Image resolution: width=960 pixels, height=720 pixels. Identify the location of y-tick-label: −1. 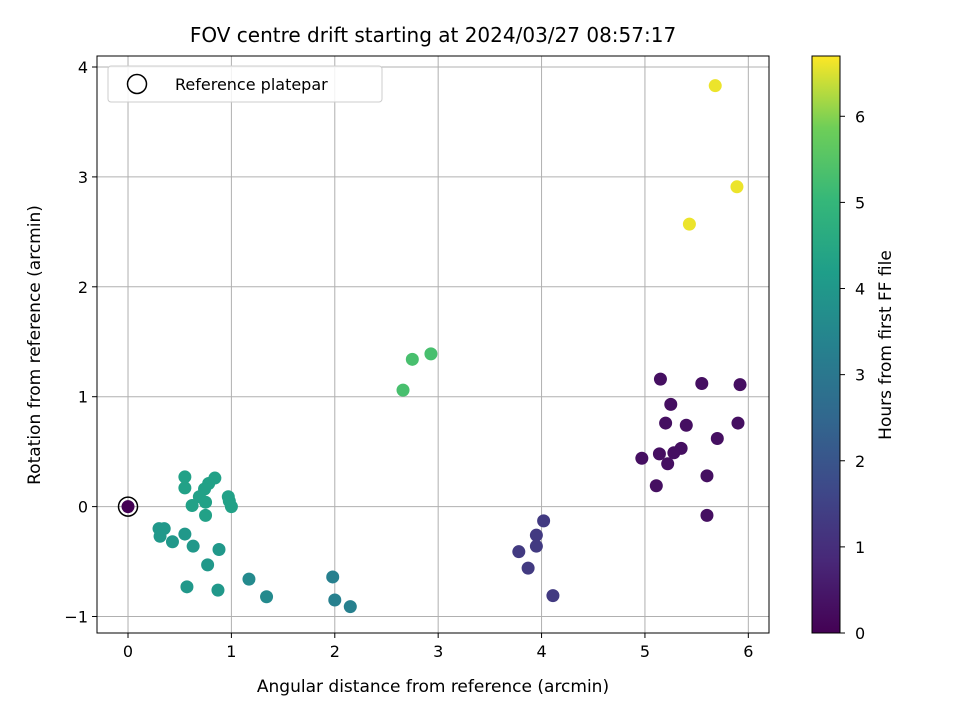
(76, 617).